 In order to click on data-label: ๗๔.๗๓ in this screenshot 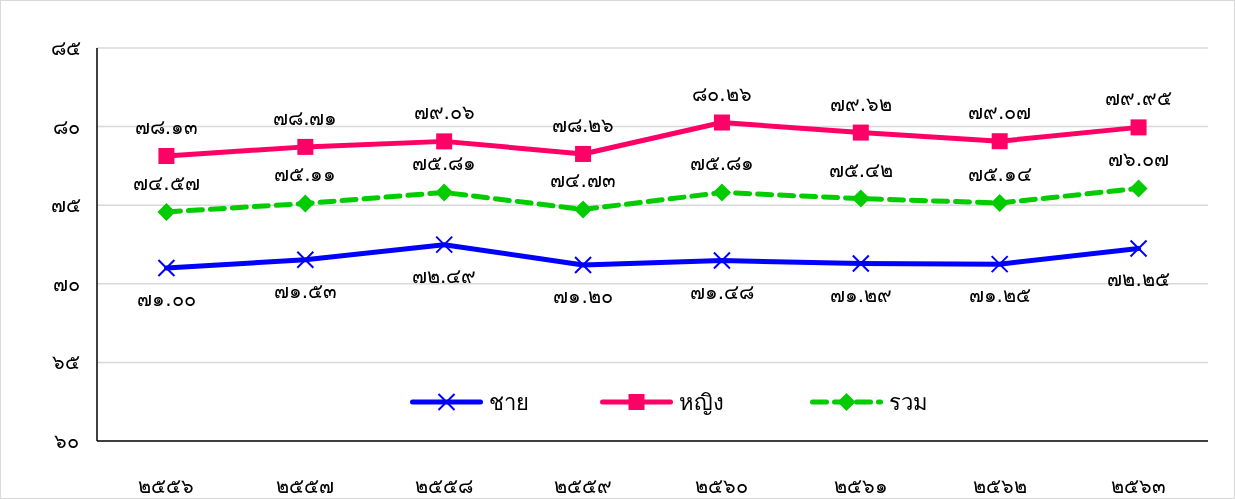, I will do `click(583, 180)`.